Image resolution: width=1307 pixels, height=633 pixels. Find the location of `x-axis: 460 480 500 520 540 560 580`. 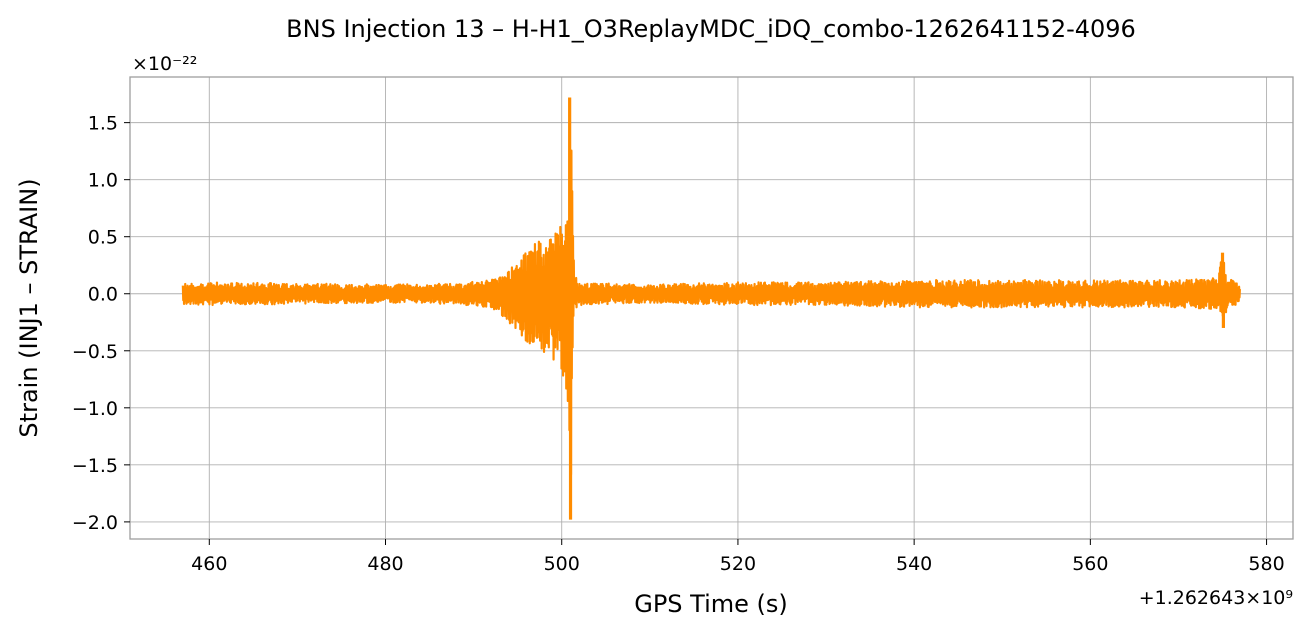

x-axis: 460 480 500 520 540 560 580 is located at coordinates (738, 557).